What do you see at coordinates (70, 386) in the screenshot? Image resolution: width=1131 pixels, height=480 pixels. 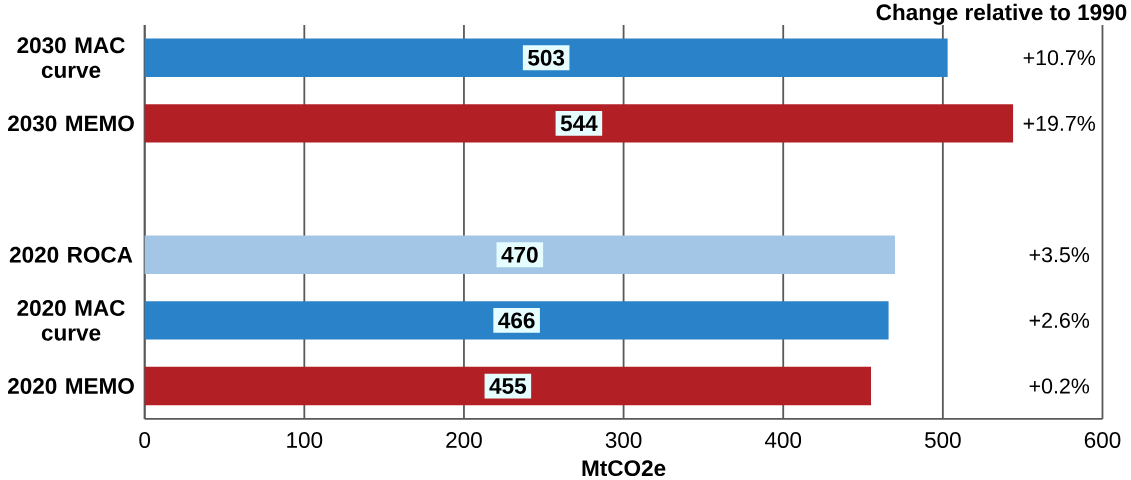 I see `y-tick-label: 2020 MEMO` at bounding box center [70, 386].